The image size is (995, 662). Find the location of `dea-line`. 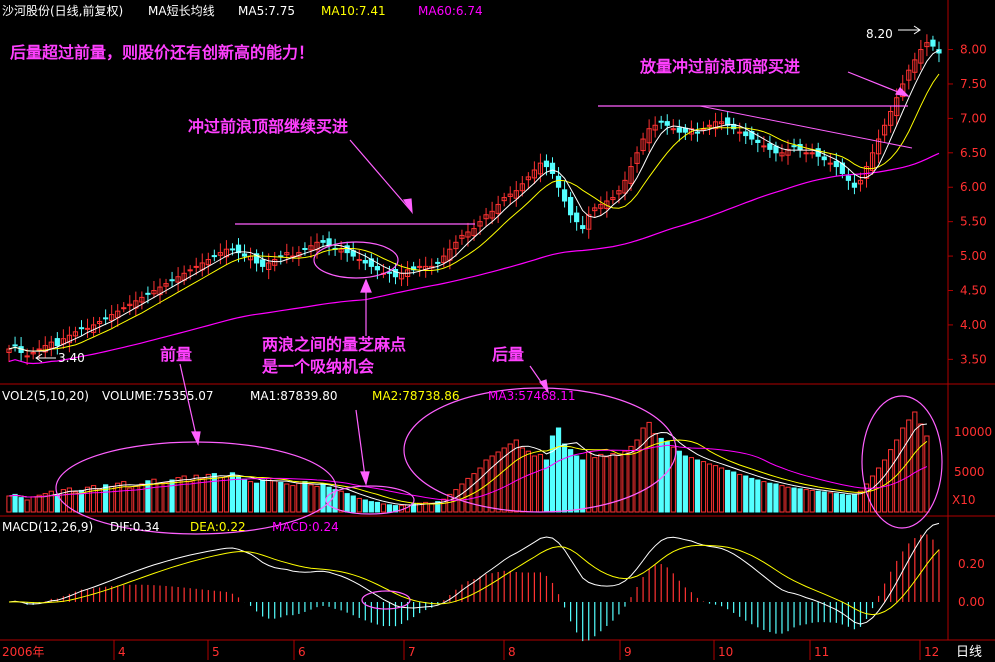

dea-line is located at coordinates (474, 580).